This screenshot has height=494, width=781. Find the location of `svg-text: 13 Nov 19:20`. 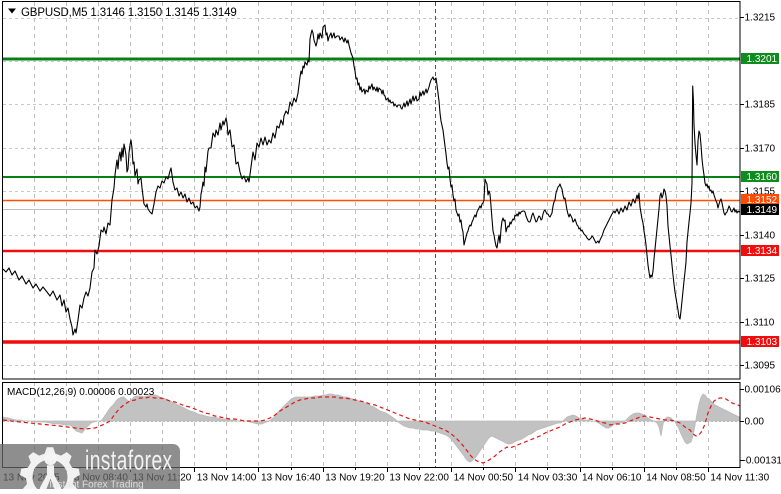

svg-text: 13 Nov 19:20 is located at coordinates (355, 478).